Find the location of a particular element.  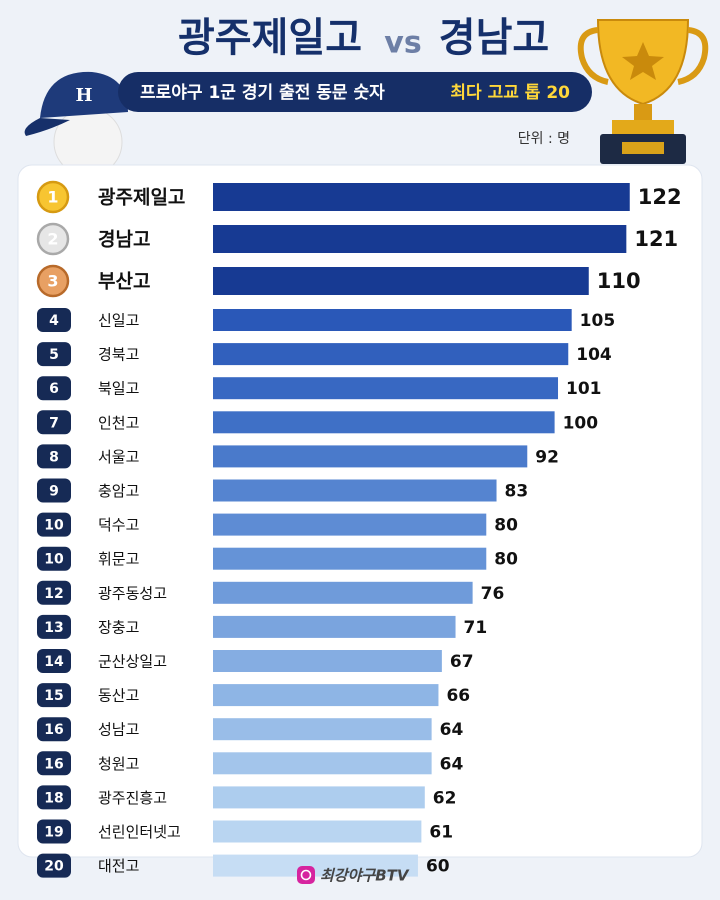

rank: 8 is located at coordinates (54, 457).